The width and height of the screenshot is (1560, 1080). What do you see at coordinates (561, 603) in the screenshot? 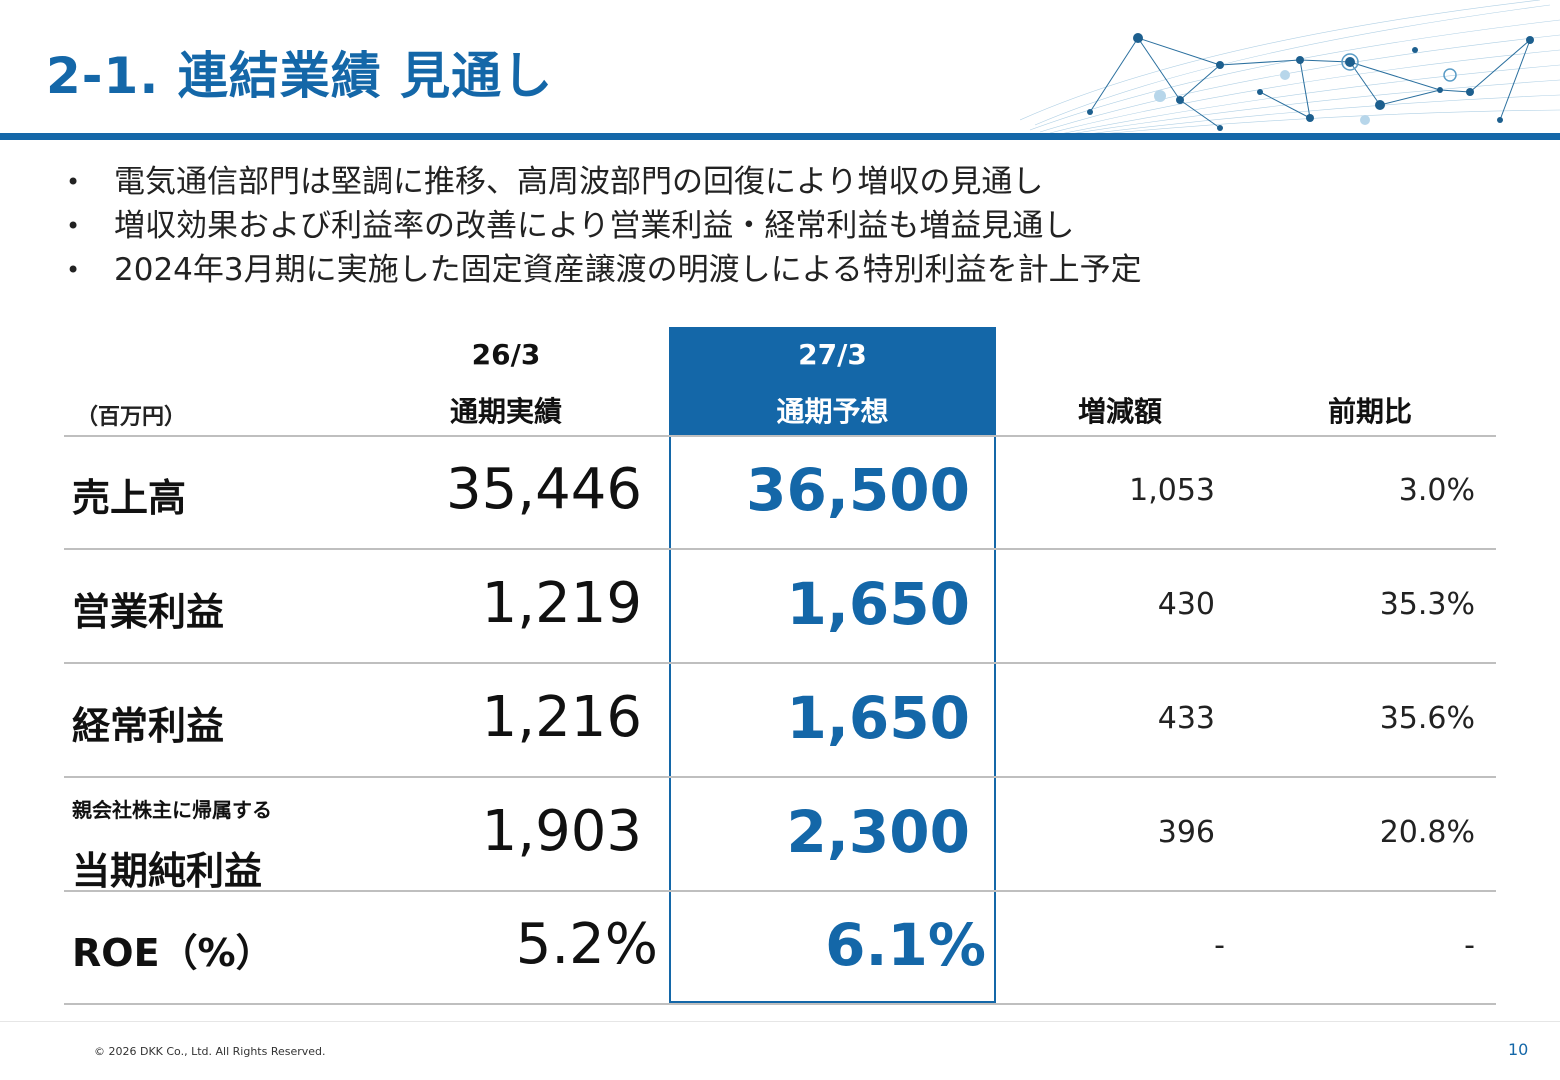
I see `prev-value-operating-income: 1,219` at bounding box center [561, 603].